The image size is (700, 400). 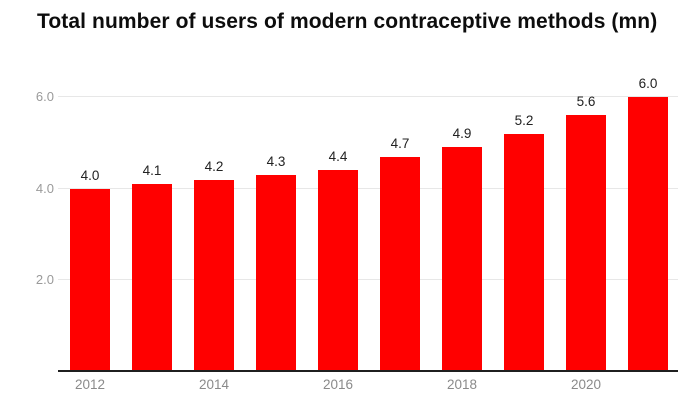 What do you see at coordinates (524, 252) in the screenshot?
I see `bar-2019` at bounding box center [524, 252].